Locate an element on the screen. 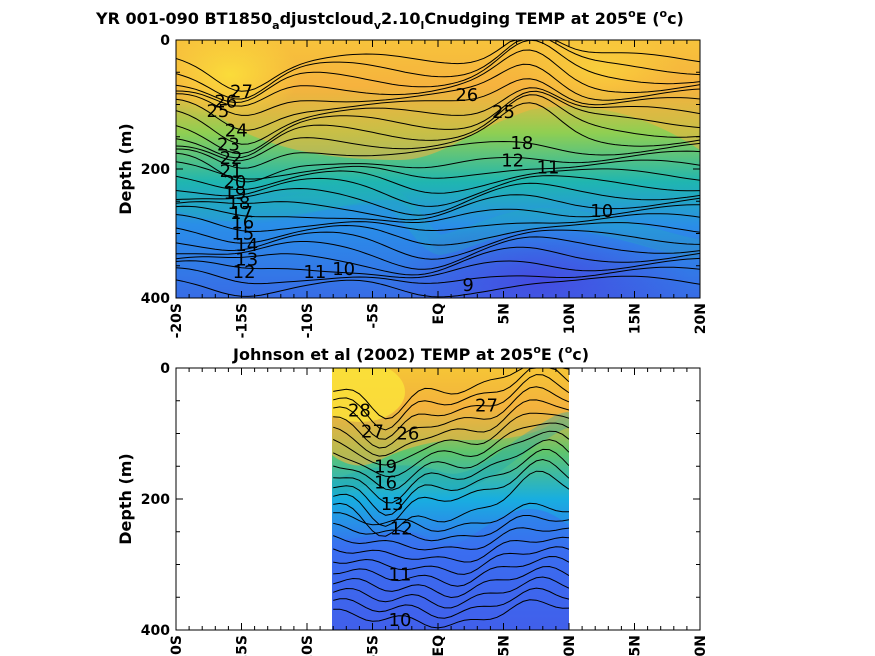 The image size is (875, 656). contour-label: 28 is located at coordinates (359, 411).